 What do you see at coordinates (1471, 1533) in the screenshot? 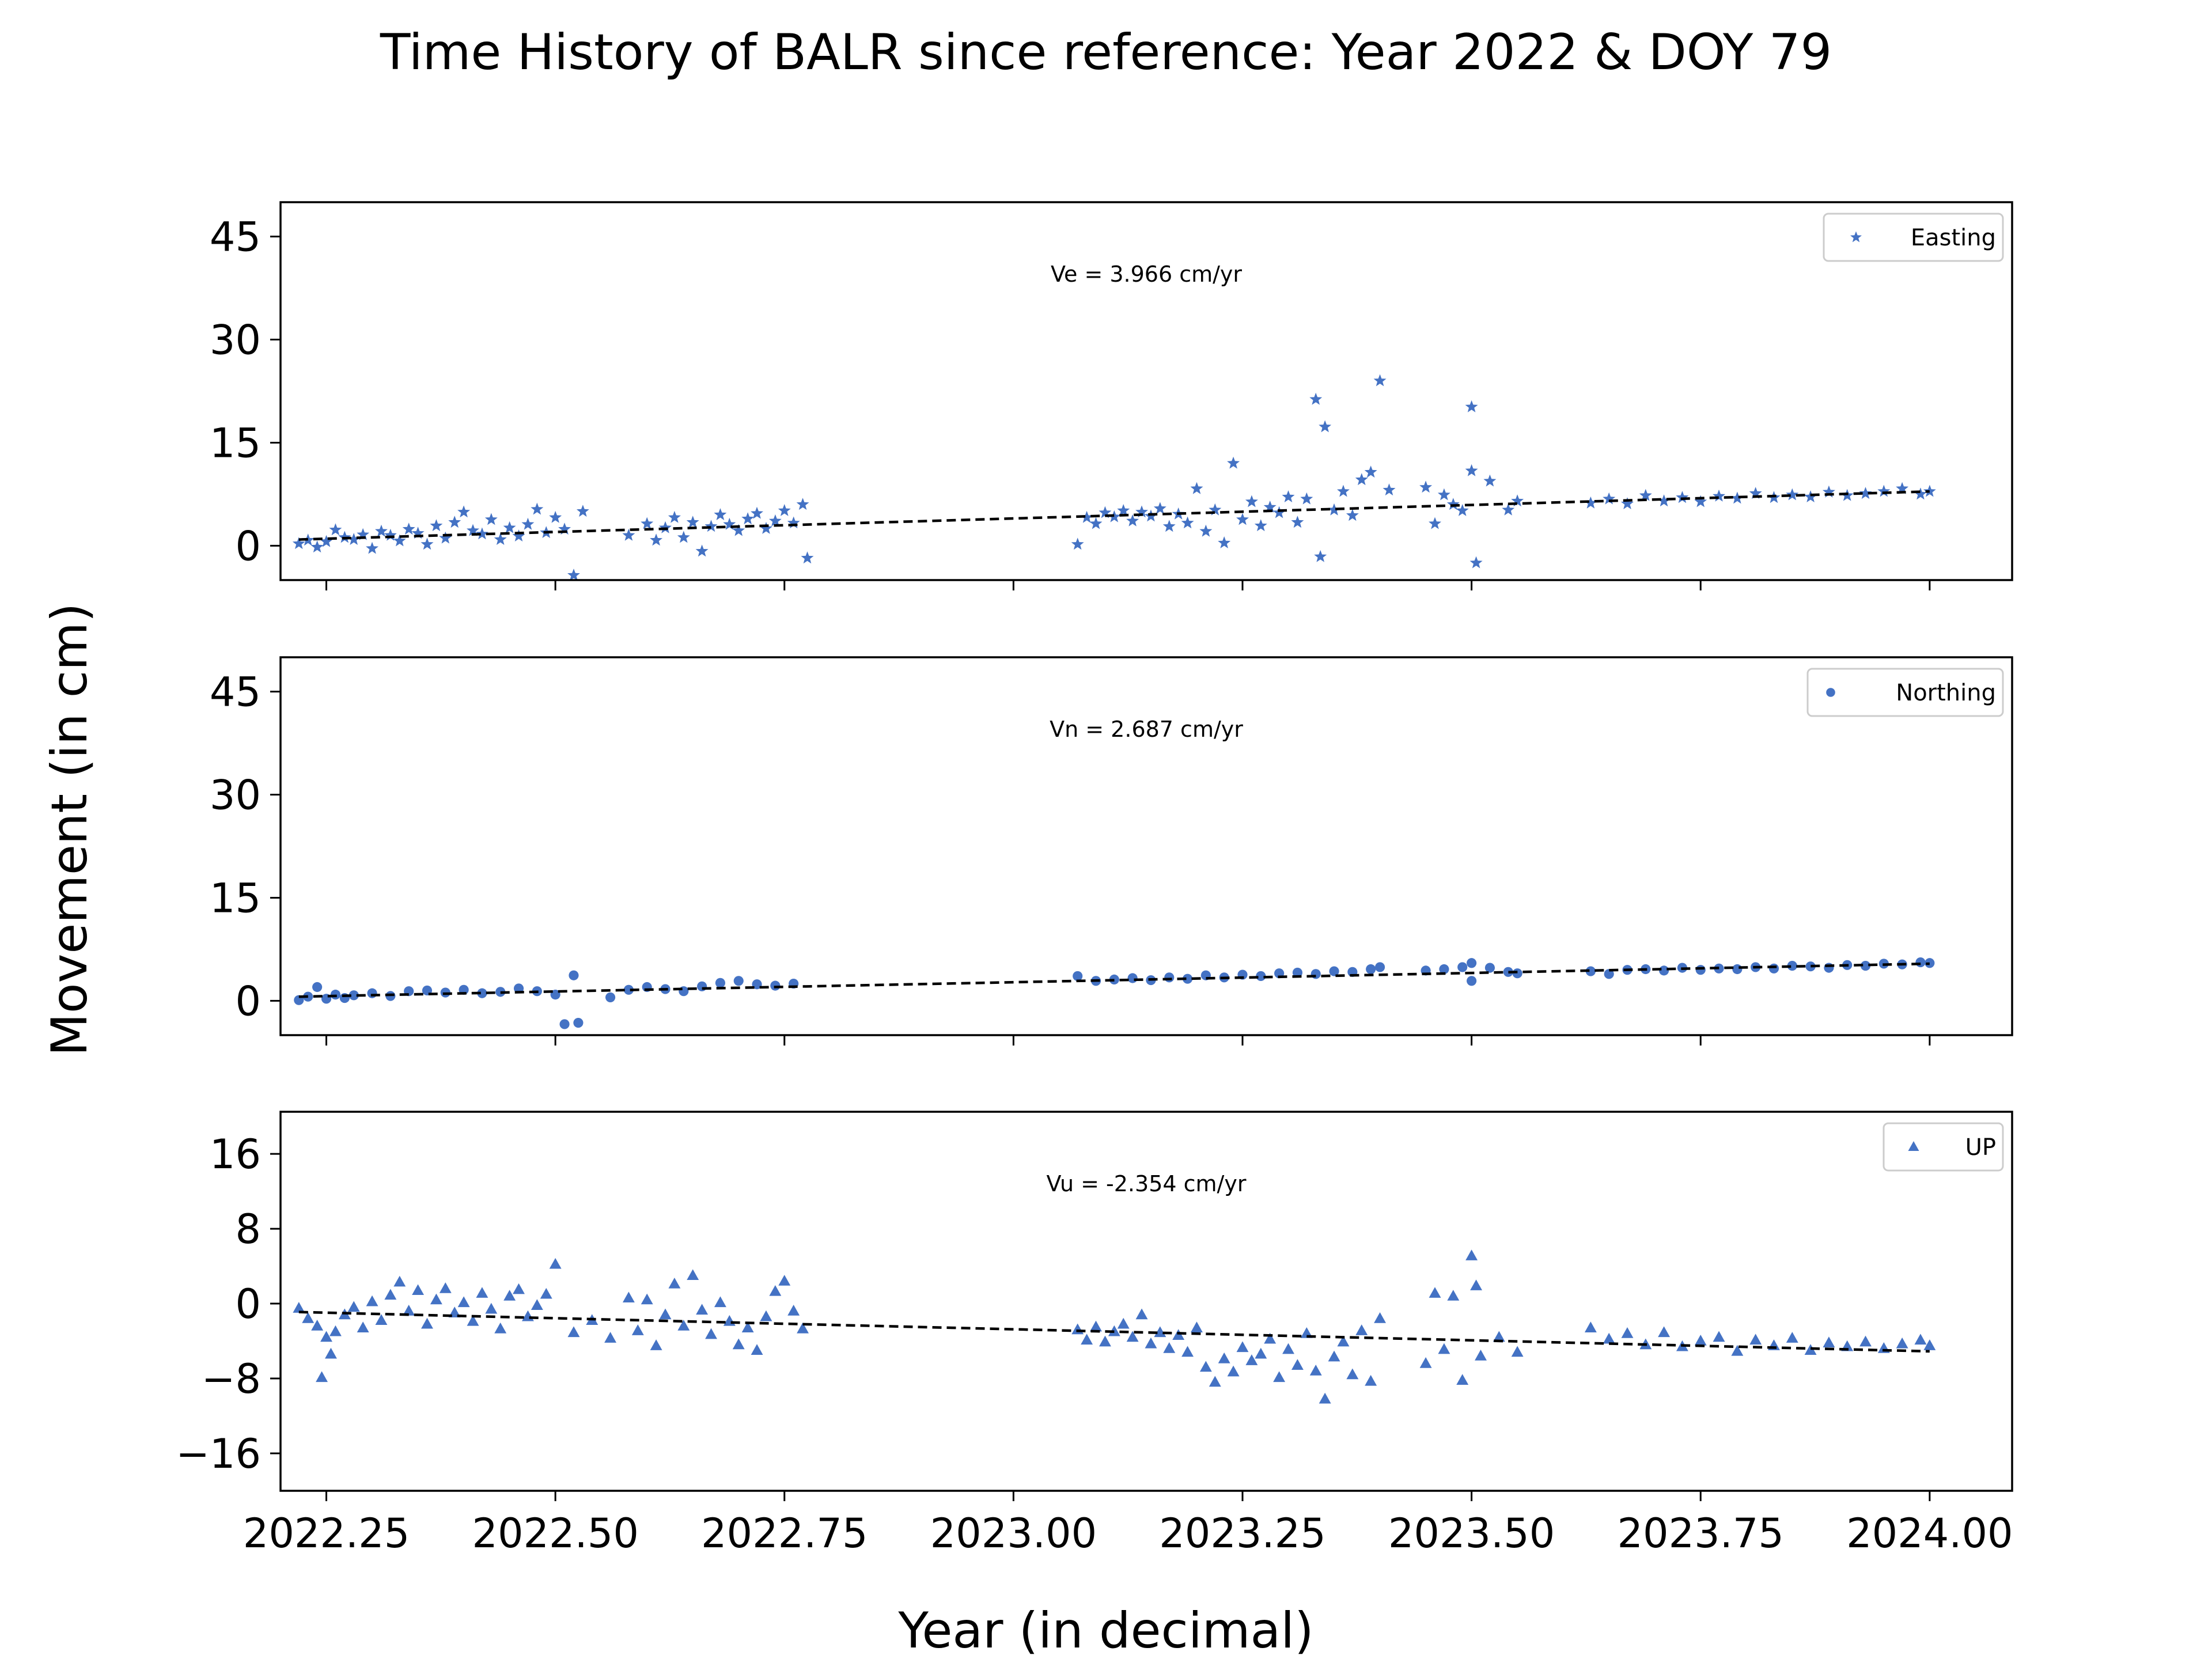
I see `x-tick-label: 2023.50` at bounding box center [1471, 1533].